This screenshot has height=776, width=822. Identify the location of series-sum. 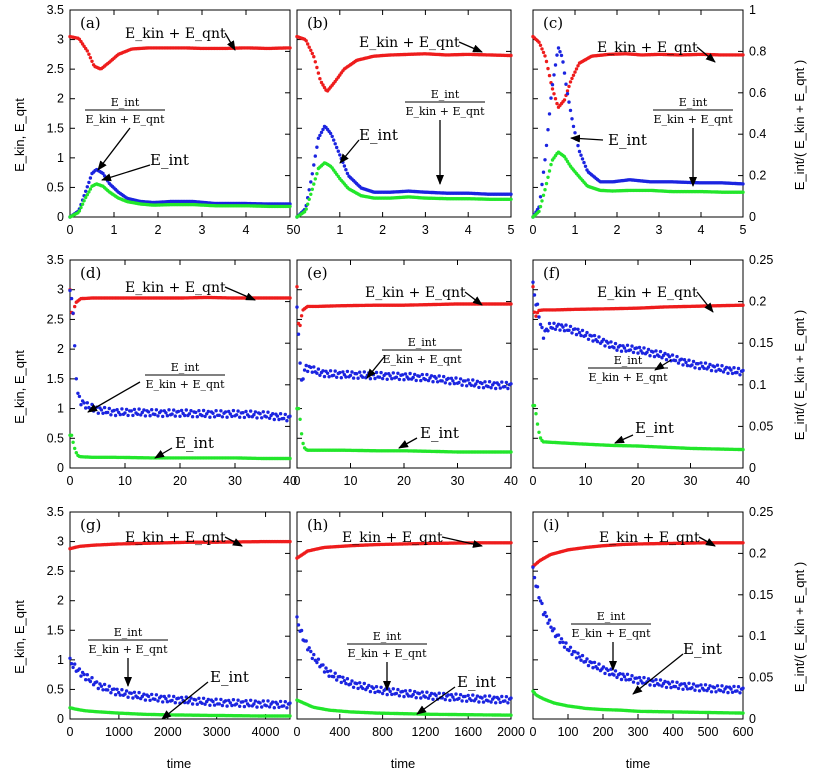
(404, 306).